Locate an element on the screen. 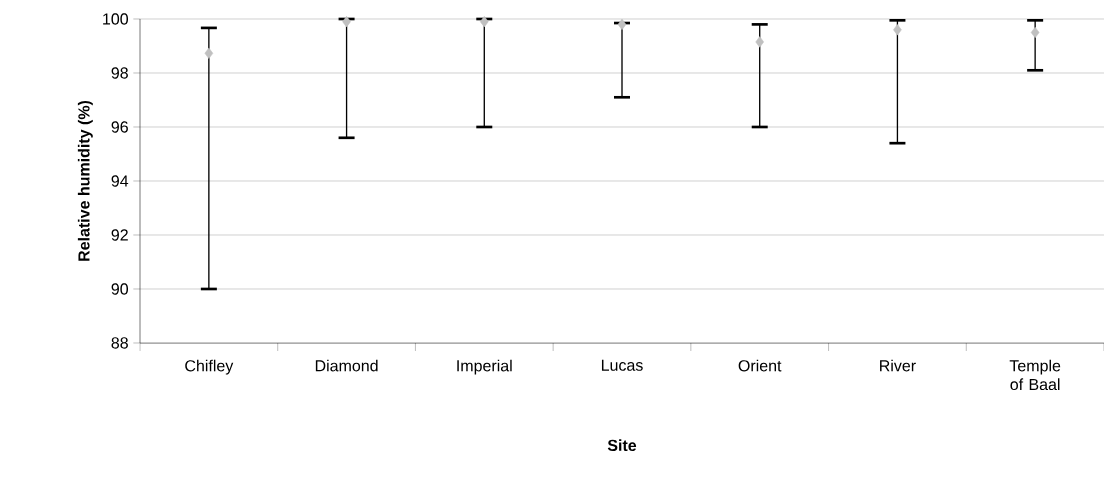  y-axis-title: Relative humidity (%) is located at coordinates (85, 180).